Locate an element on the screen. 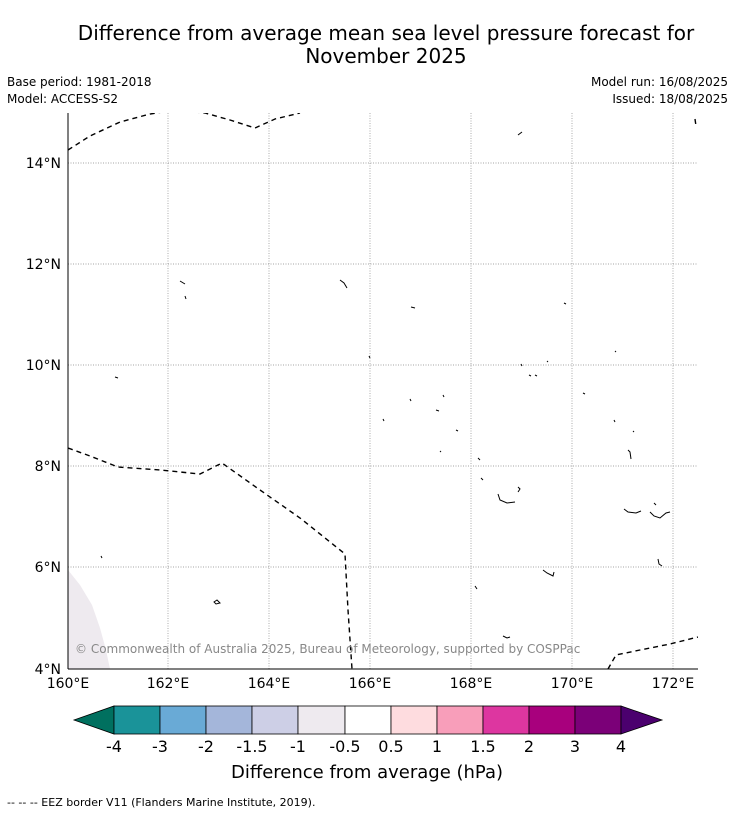  meta-right: Model run: 16/08/2025 Issued: 18/08/2025 is located at coordinates (659, 91).